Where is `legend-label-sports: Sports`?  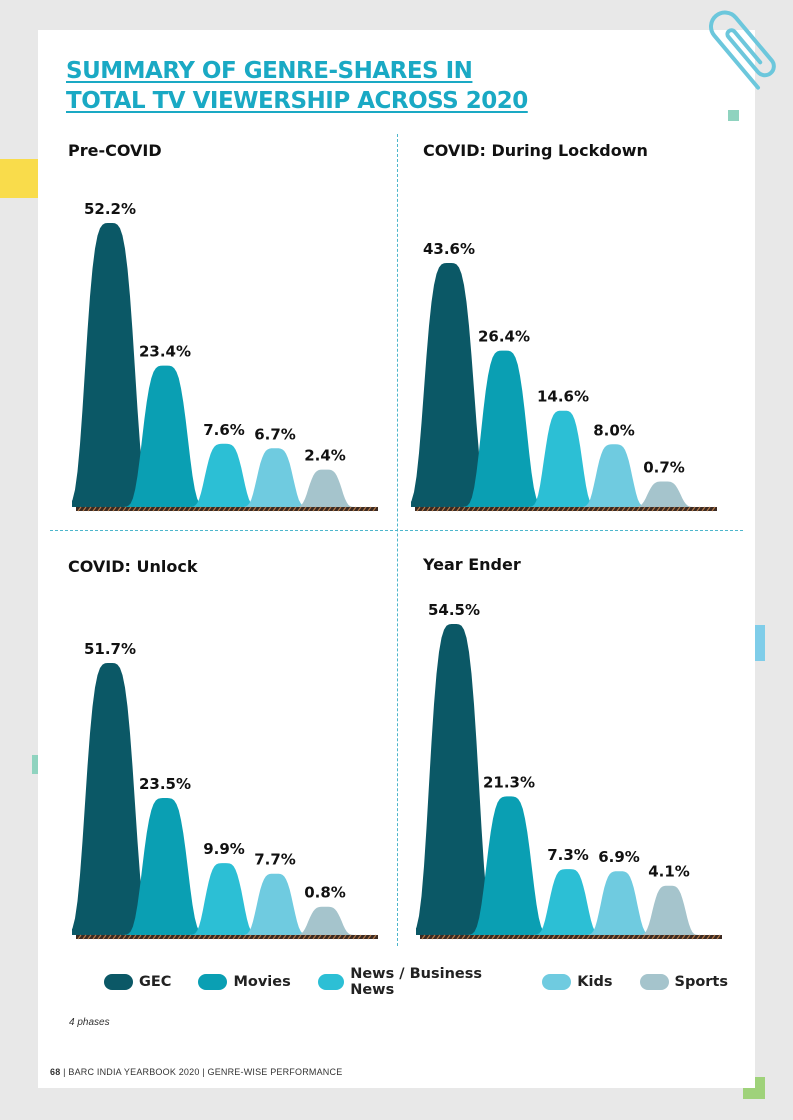 legend-label-sports: Sports is located at coordinates (701, 982).